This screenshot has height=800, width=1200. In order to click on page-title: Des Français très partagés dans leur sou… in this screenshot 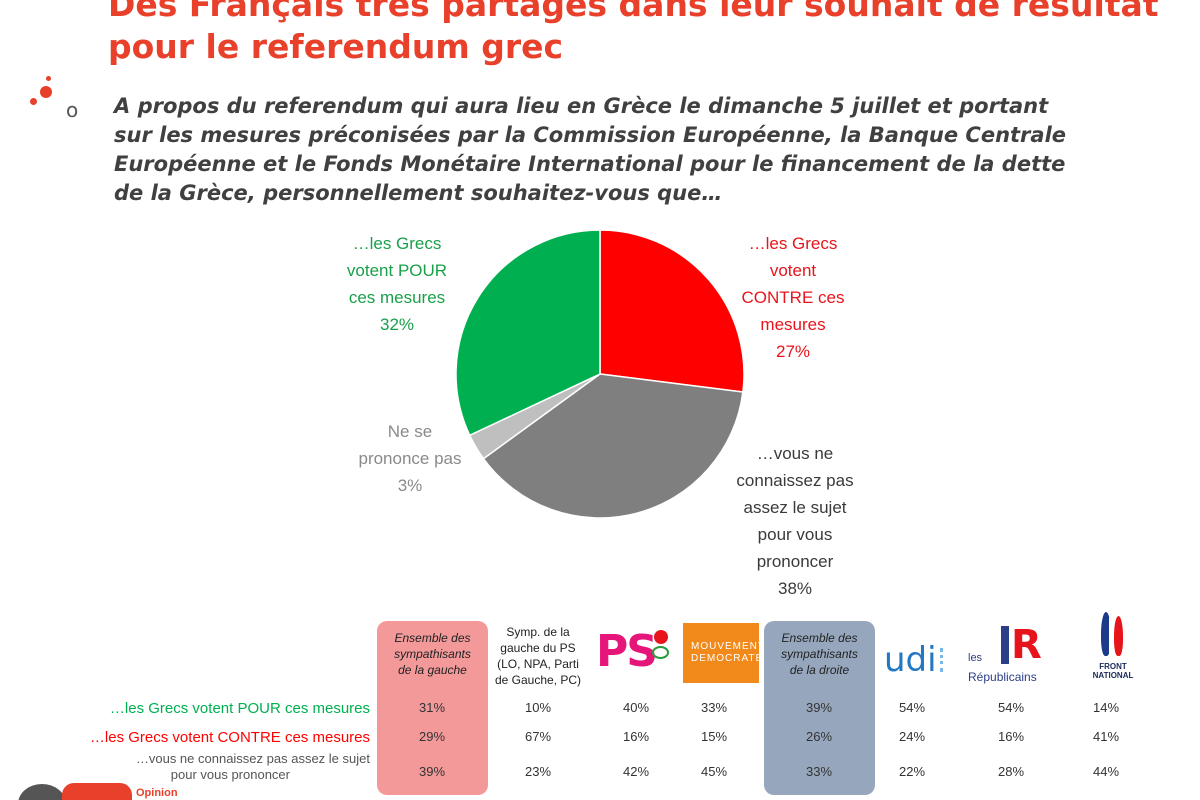, I will do `click(653, 34)`.